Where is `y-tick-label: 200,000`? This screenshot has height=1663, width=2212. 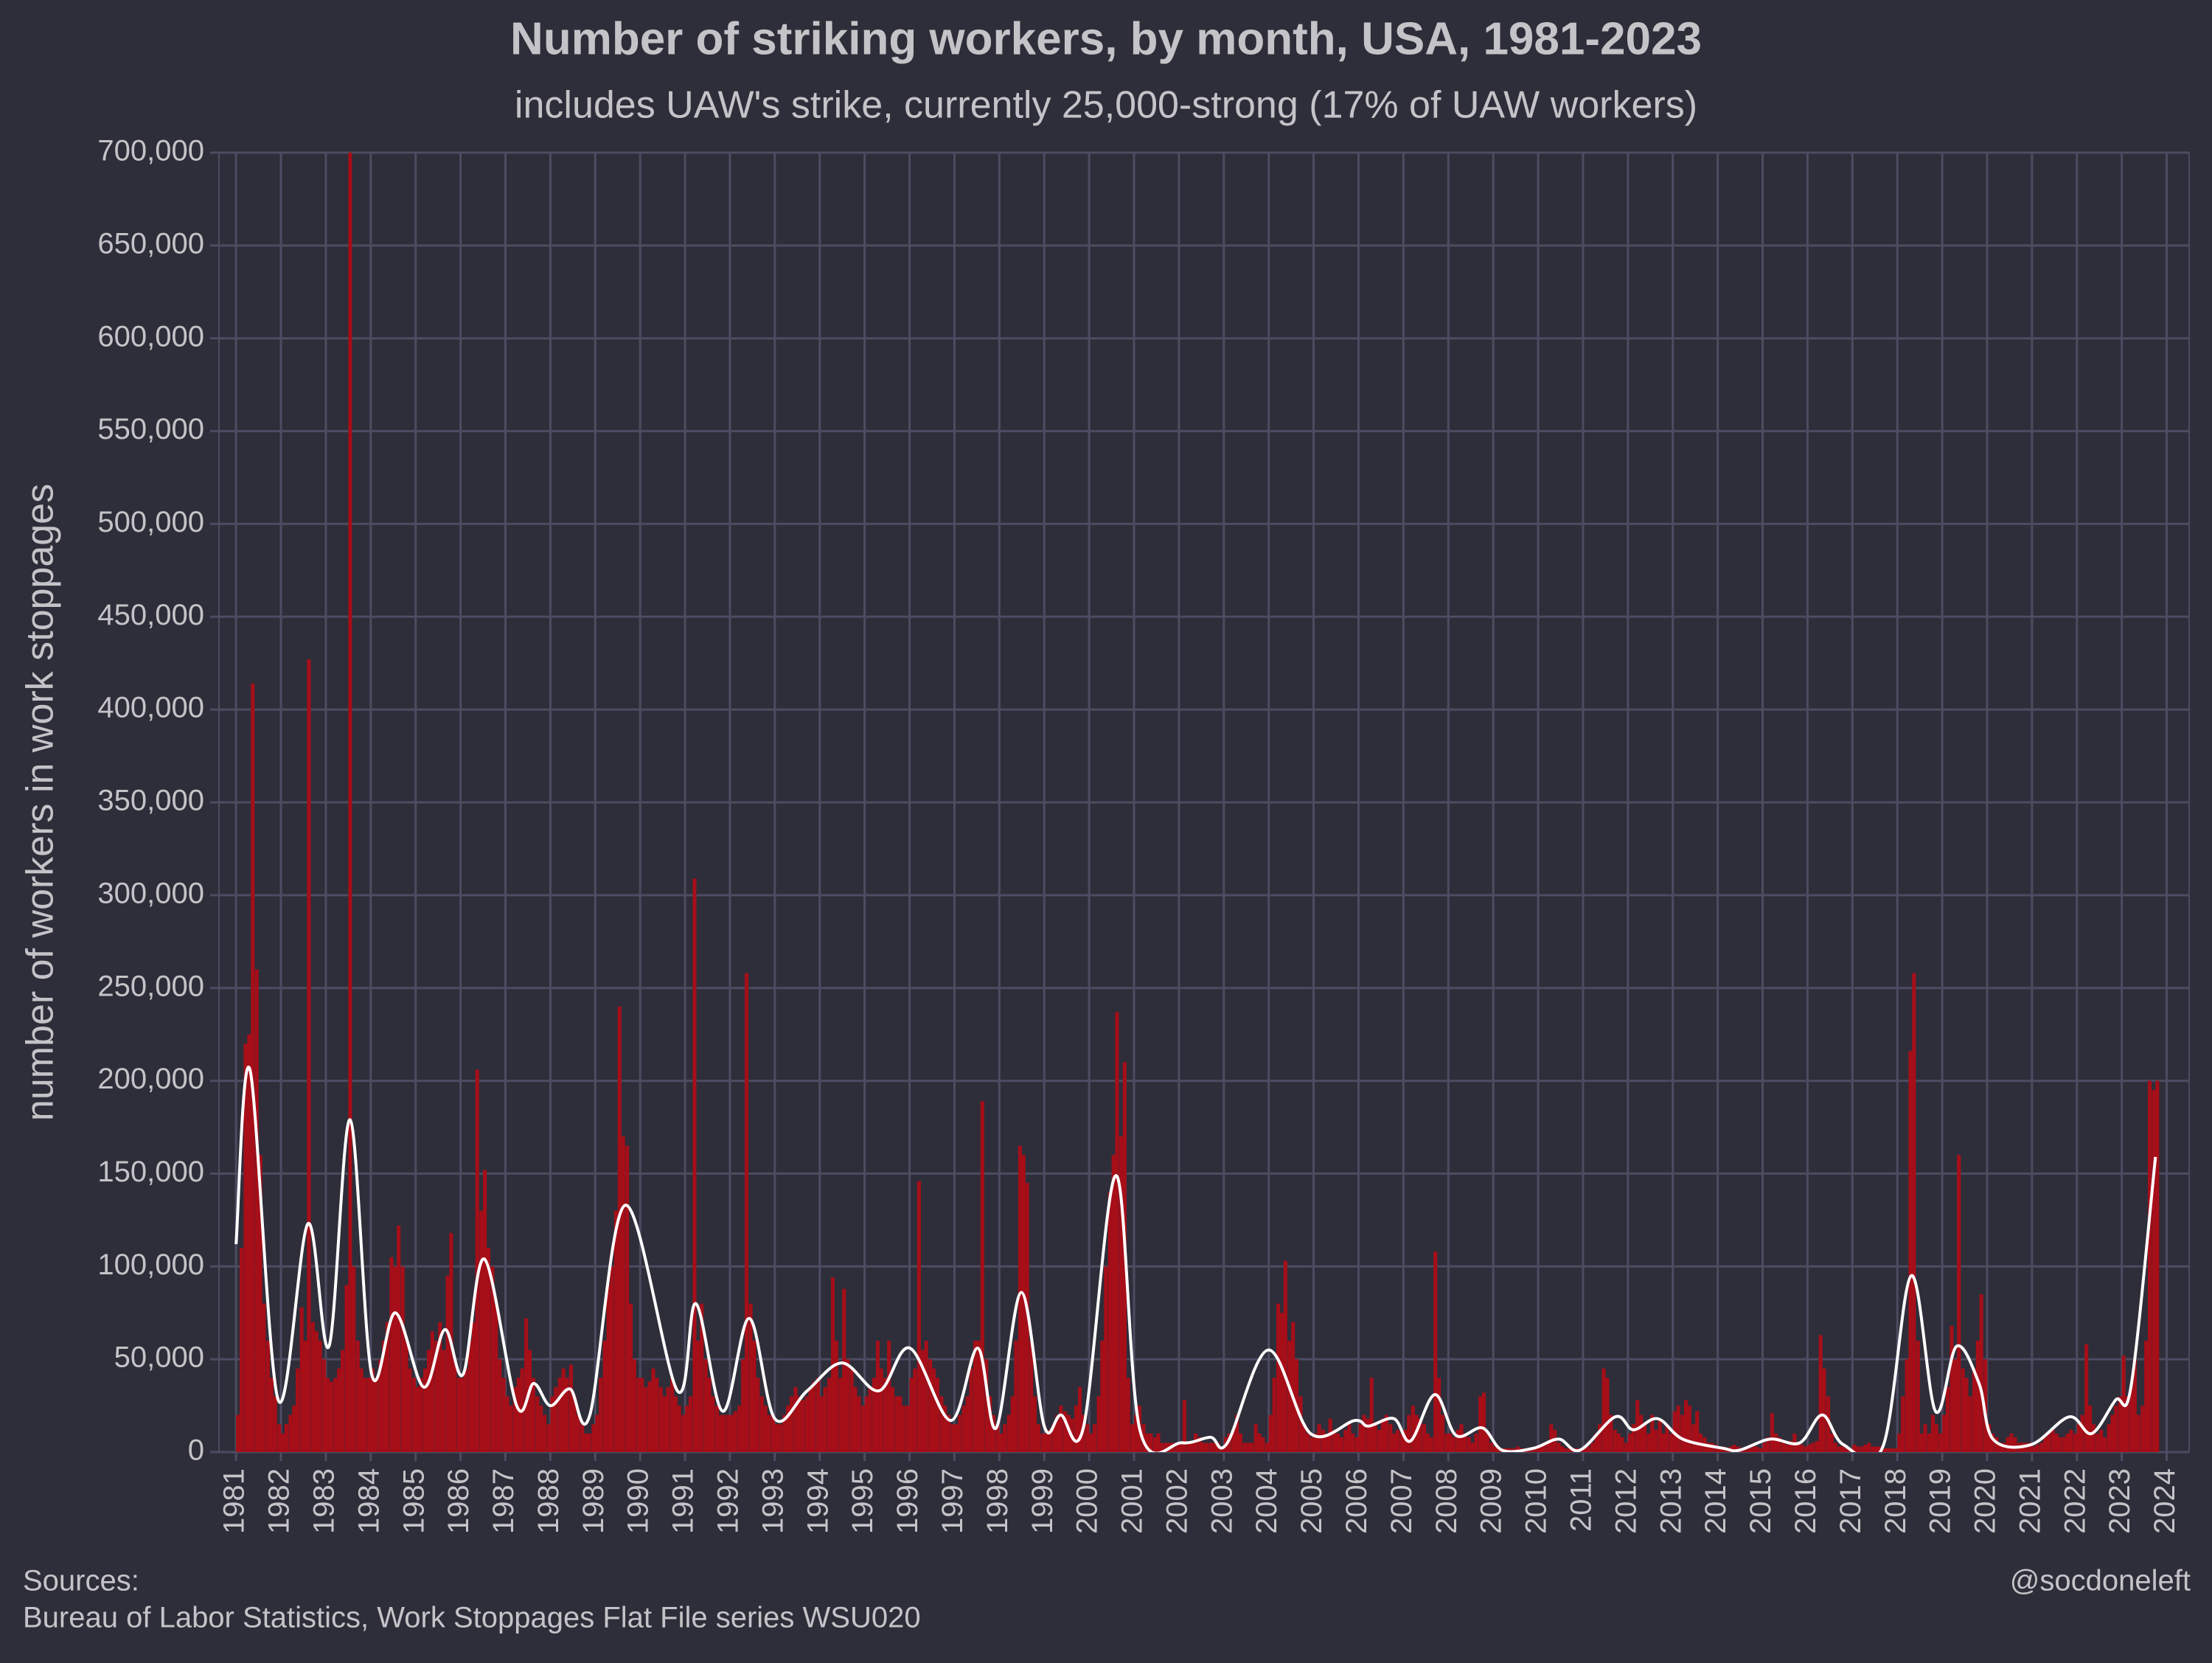 y-tick-label: 200,000 is located at coordinates (150, 1079).